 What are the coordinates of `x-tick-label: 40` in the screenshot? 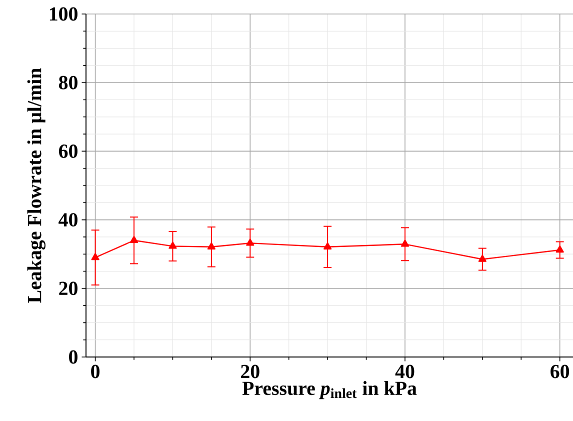 It's located at (404, 371).